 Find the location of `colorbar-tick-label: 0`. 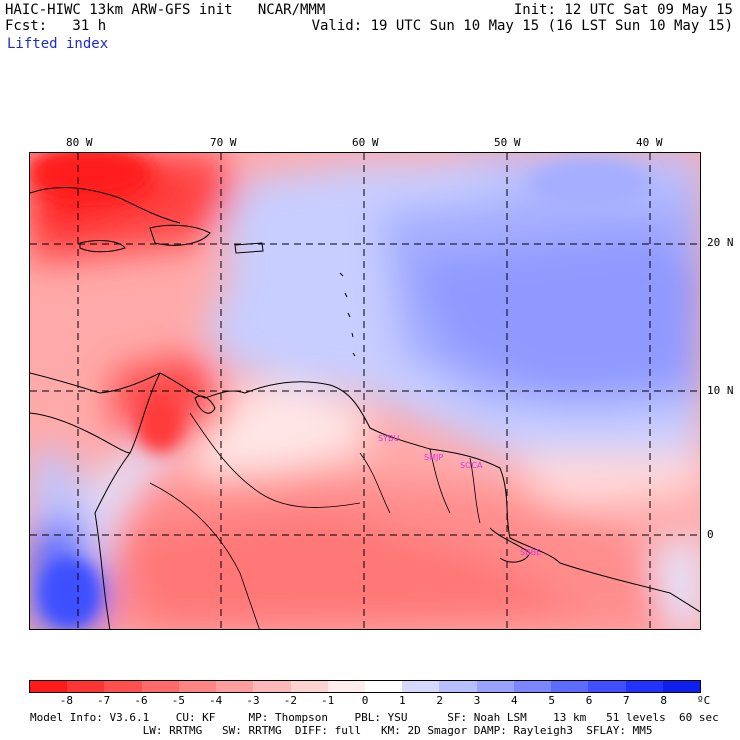

colorbar-tick-label: 0 is located at coordinates (365, 700).